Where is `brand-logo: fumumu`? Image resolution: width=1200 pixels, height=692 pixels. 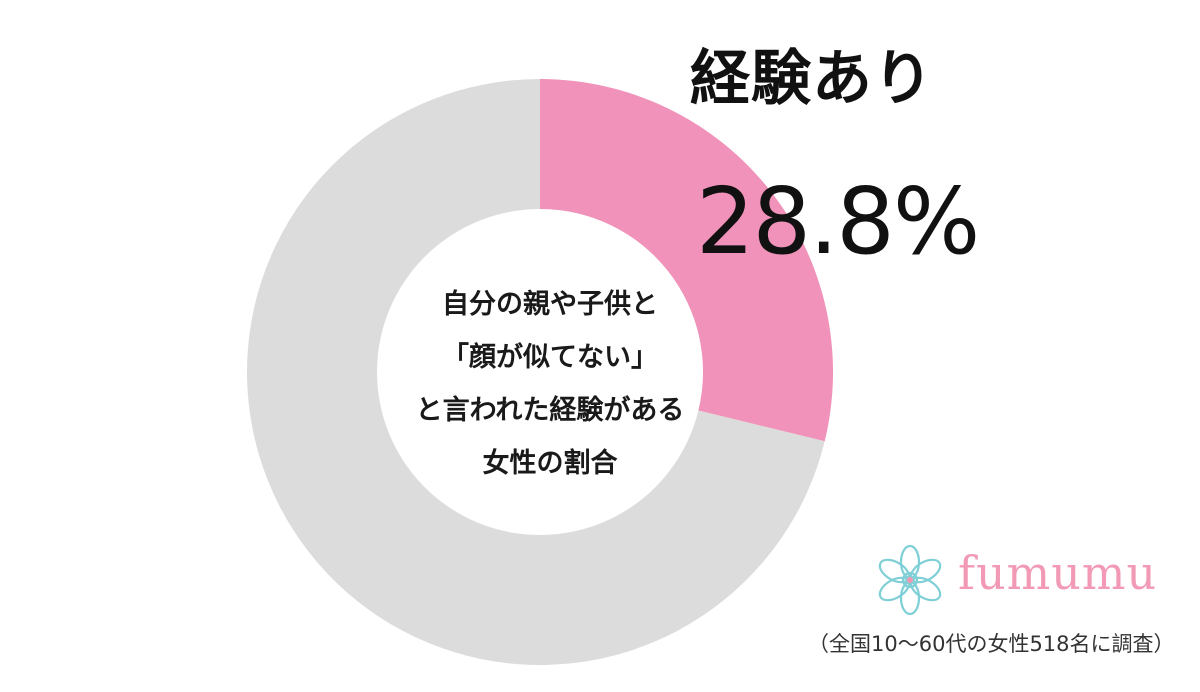 brand-logo: fumumu is located at coordinates (1022, 580).